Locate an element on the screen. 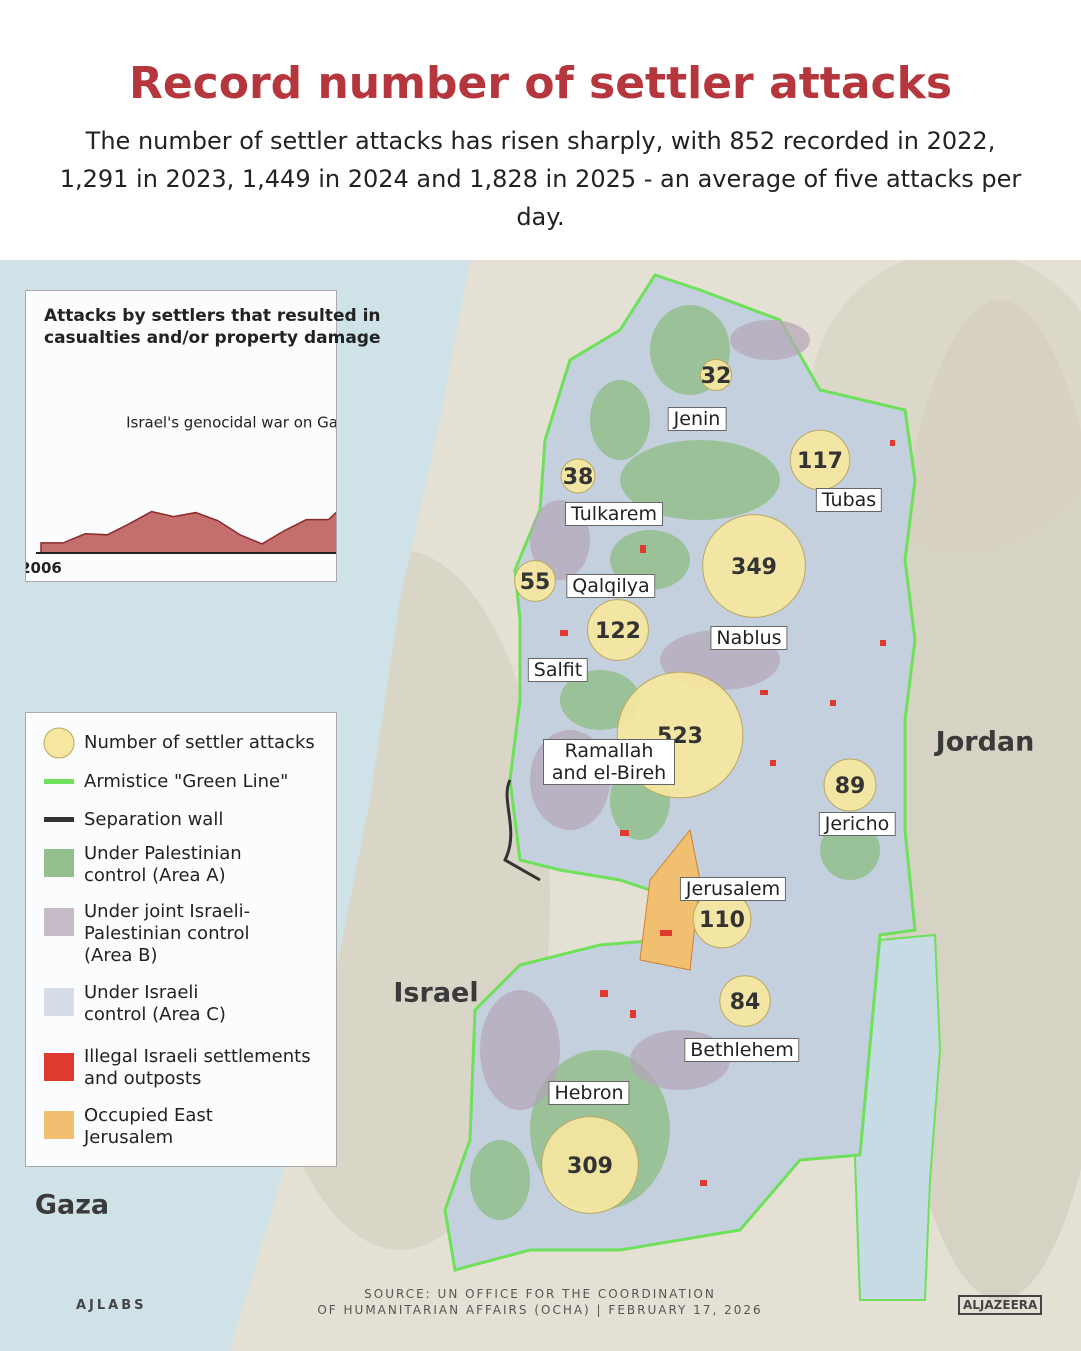 This screenshot has height=1351, width=1081. place-label: Gaza is located at coordinates (72, 1205).